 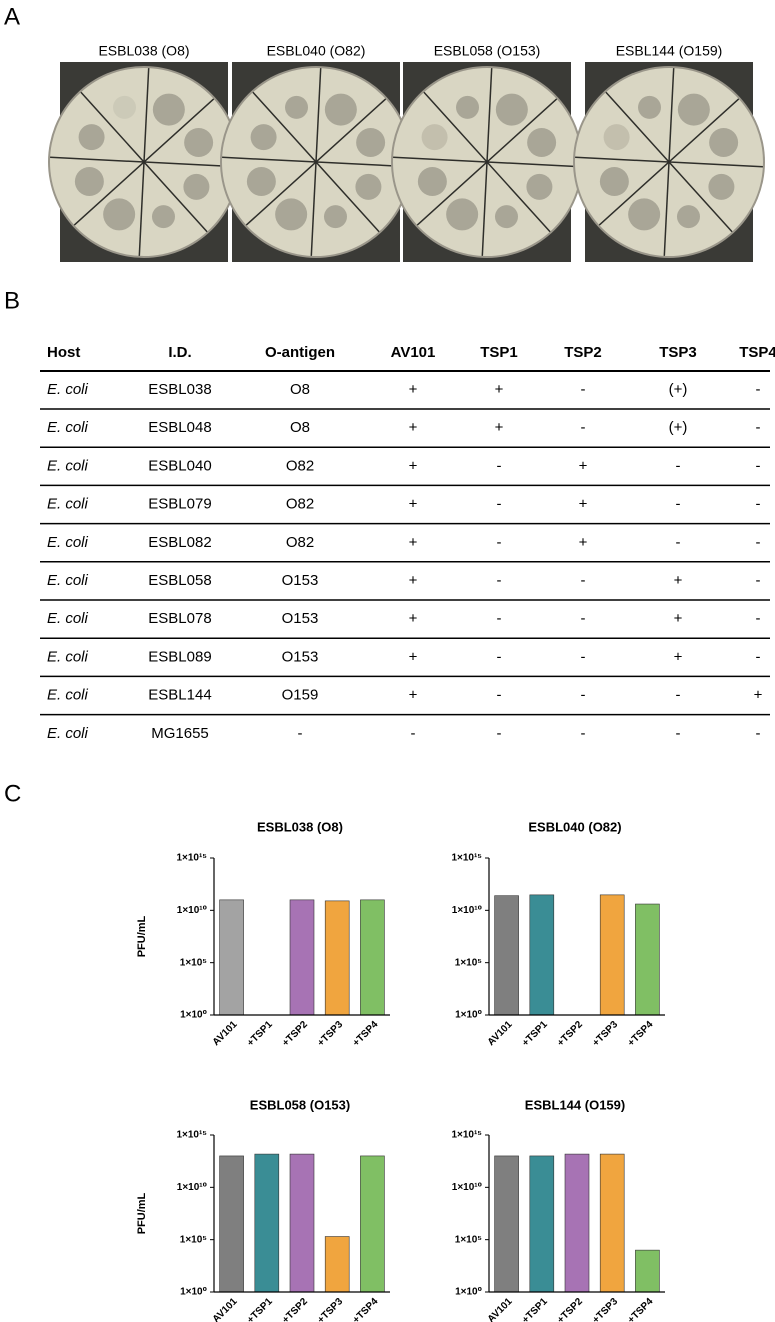 What do you see at coordinates (179, 656) in the screenshot?
I see `table-cell: ESBL089` at bounding box center [179, 656].